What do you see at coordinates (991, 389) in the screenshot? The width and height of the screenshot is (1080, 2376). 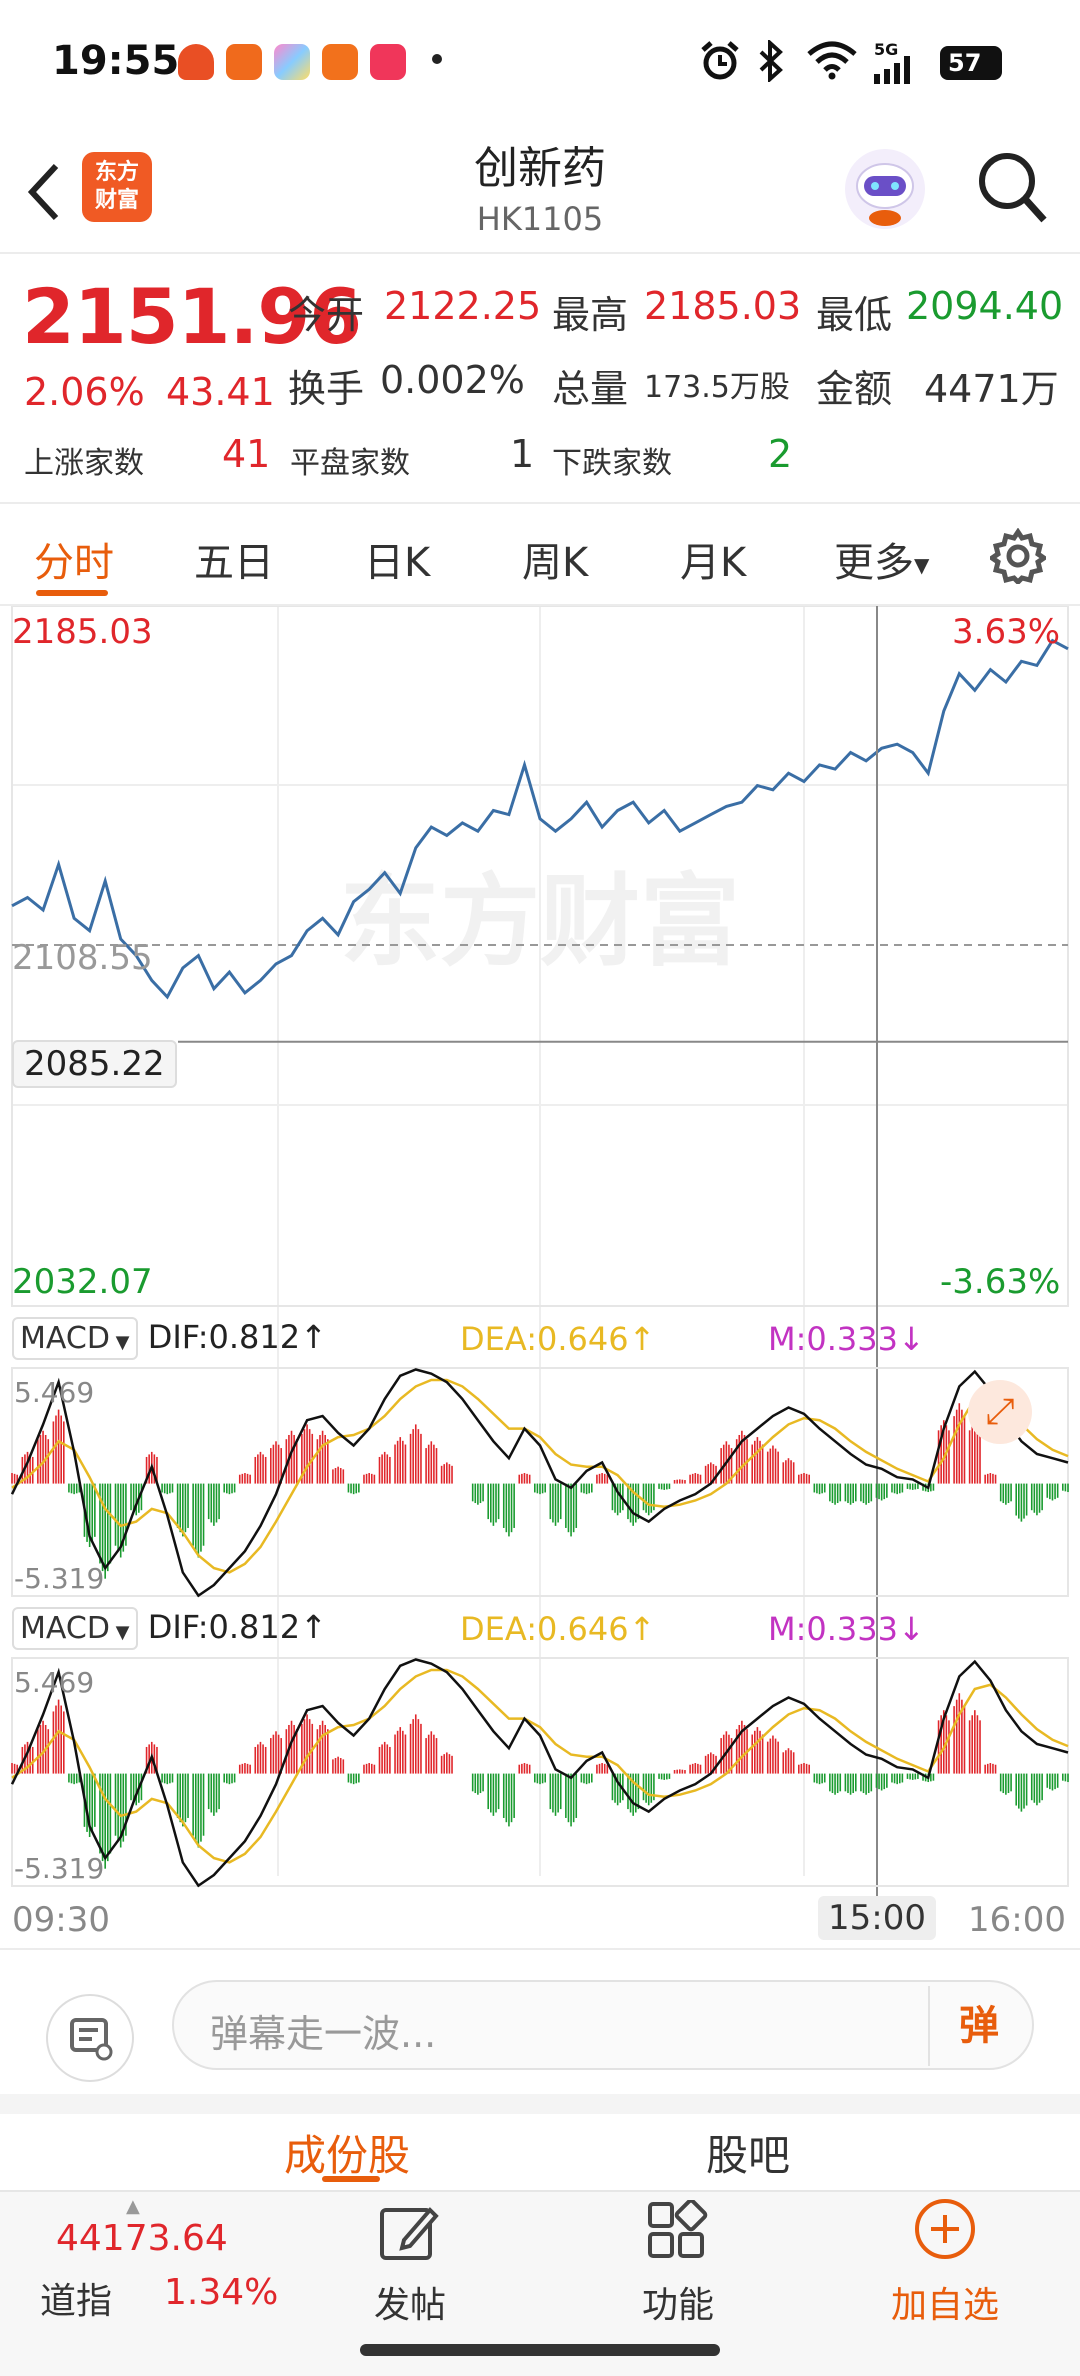 I see `amount-value: 4471万` at bounding box center [991, 389].